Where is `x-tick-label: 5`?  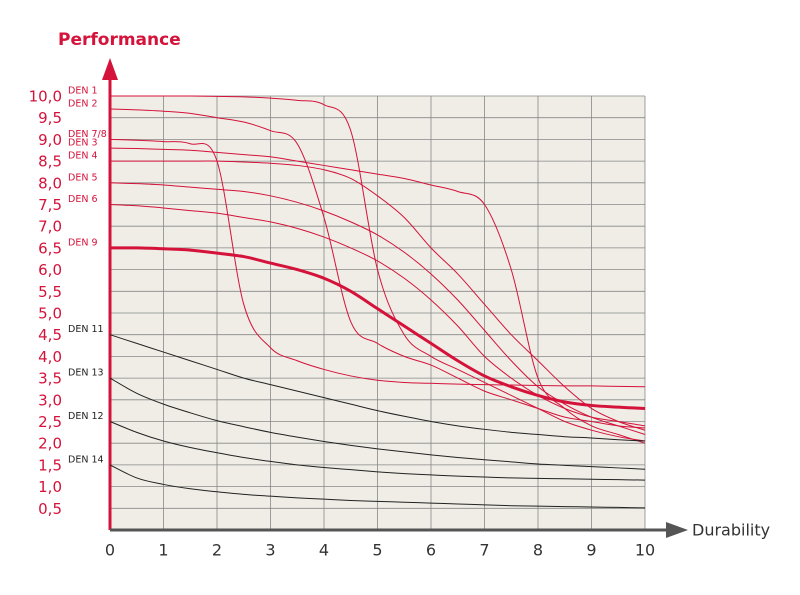 x-tick-label: 5 is located at coordinates (377, 550).